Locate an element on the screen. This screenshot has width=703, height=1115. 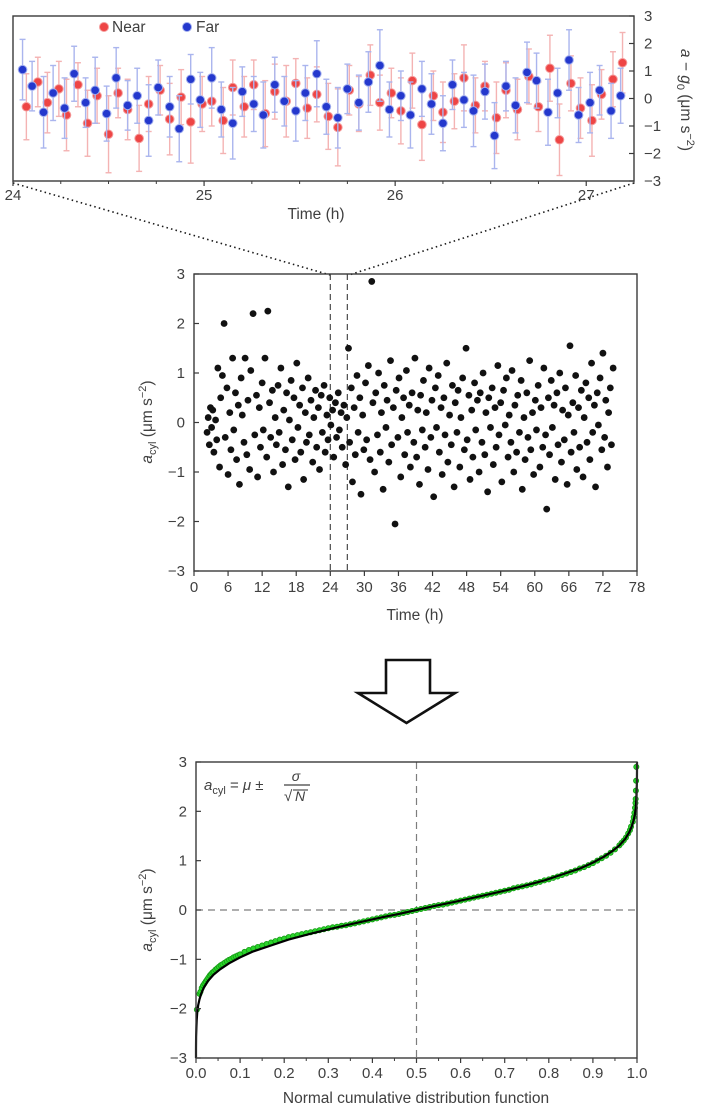
x-tick-label: 0 is located at coordinates (194, 587).